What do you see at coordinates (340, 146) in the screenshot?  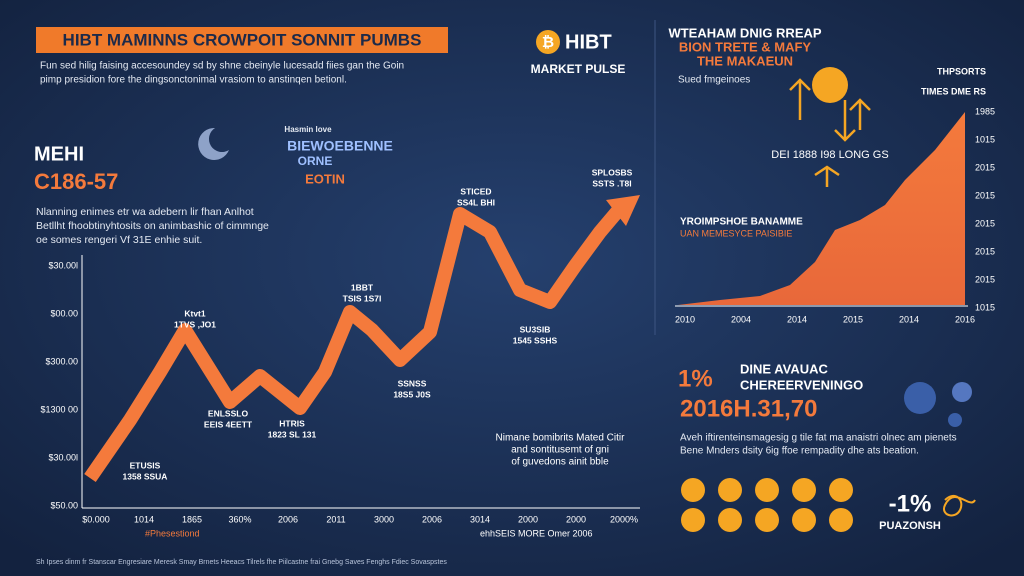 I see `logo-text: BIEWOEBENNE` at bounding box center [340, 146].